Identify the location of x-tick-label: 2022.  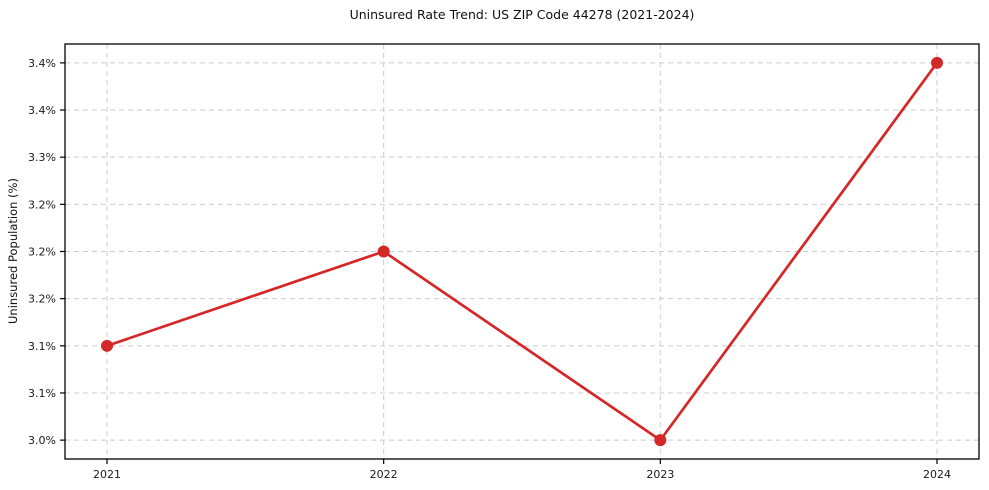
(384, 474).